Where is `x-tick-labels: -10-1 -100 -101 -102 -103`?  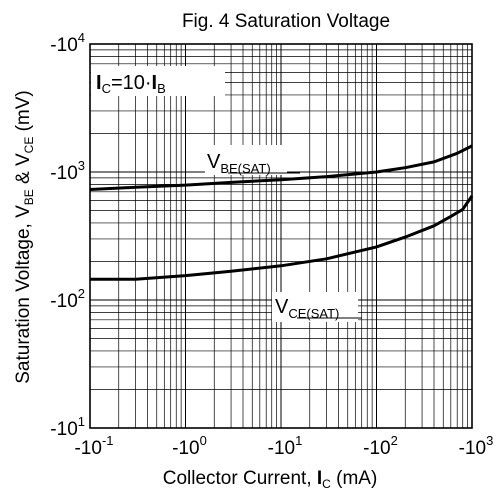
x-tick-labels: -10-1 -100 -101 -102 -103 is located at coordinates (283, 446).